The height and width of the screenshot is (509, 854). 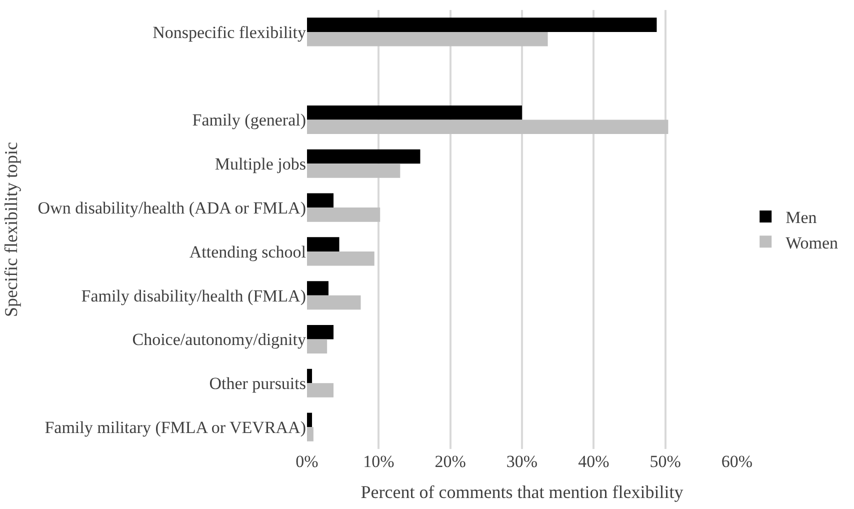 I want to click on x-tick-label: 0%, so click(x=307, y=461).